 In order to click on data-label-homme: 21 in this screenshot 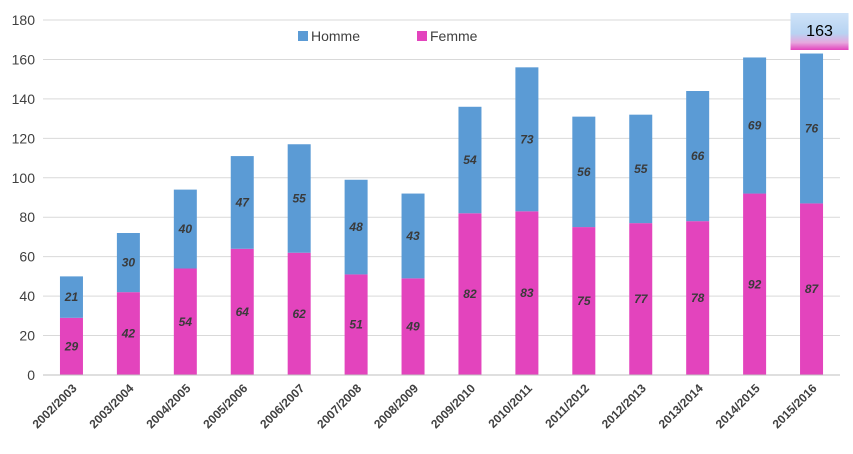, I will do `click(71, 297)`.